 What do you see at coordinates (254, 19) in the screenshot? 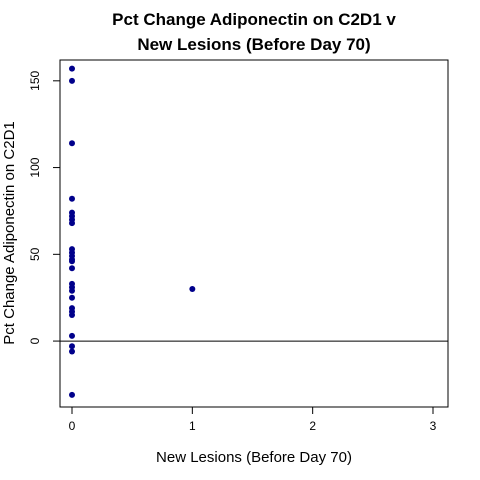
I see `chart-title-line-1: Pct Change Adiponectin on C2D1 v` at bounding box center [254, 19].